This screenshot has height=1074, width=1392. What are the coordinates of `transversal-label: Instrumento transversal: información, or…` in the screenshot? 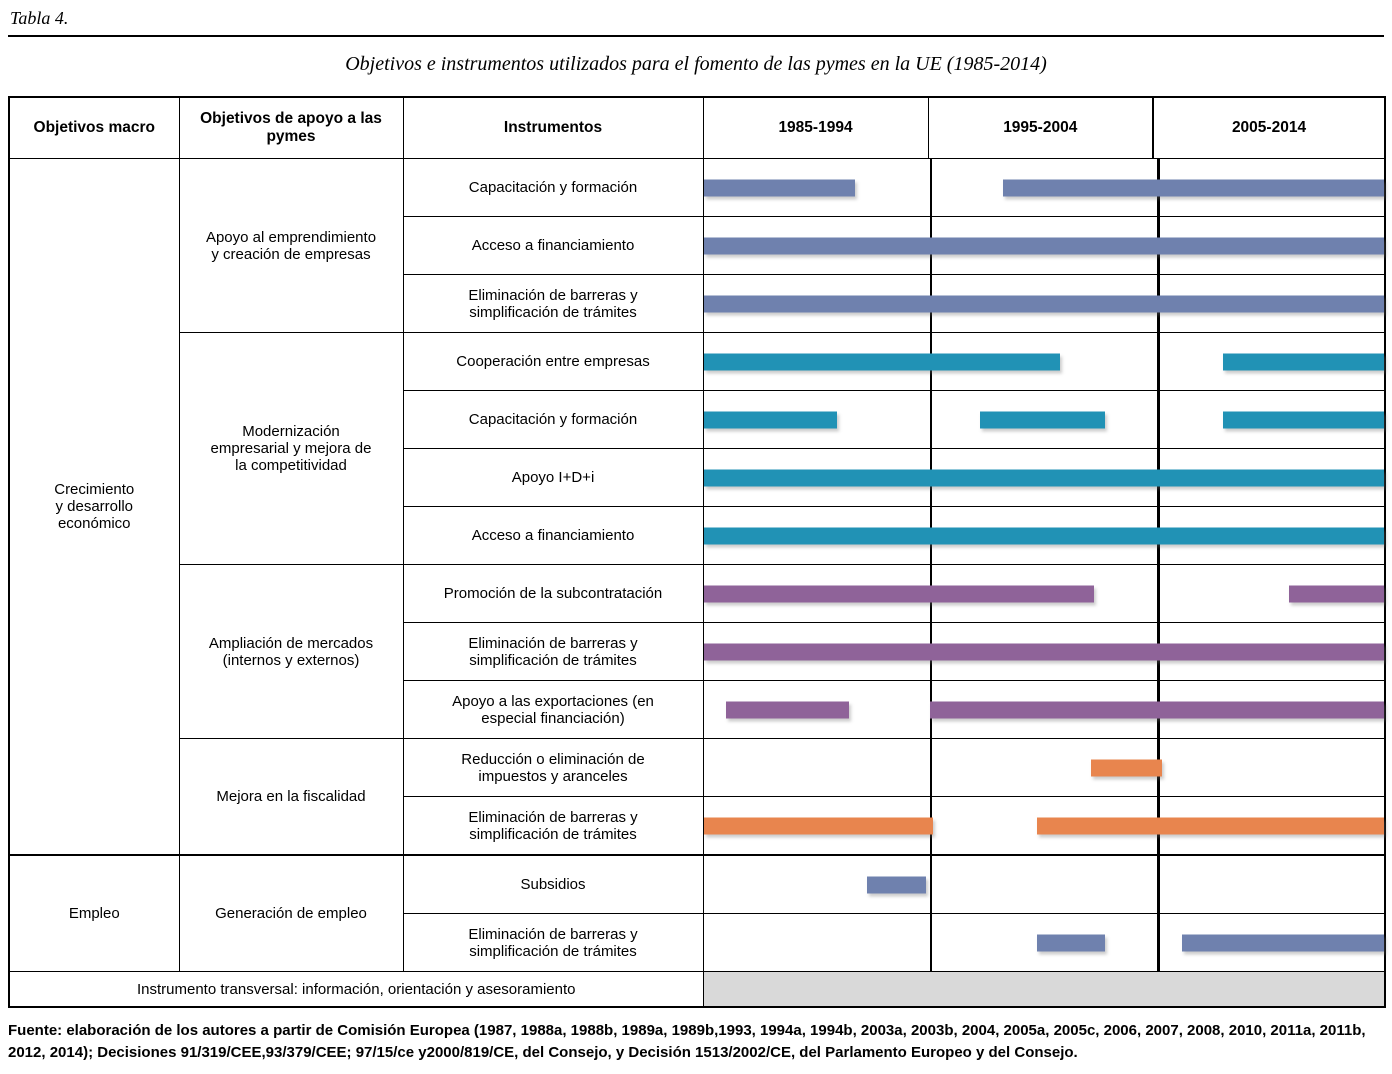 It's located at (356, 989).